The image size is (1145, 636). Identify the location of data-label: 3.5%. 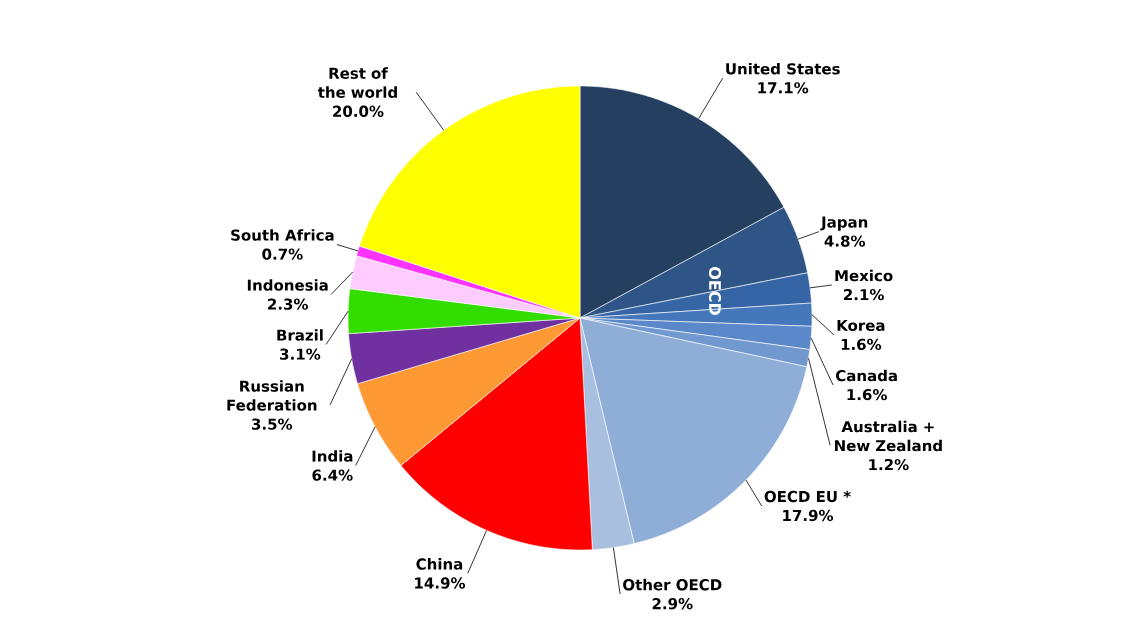
(272, 424).